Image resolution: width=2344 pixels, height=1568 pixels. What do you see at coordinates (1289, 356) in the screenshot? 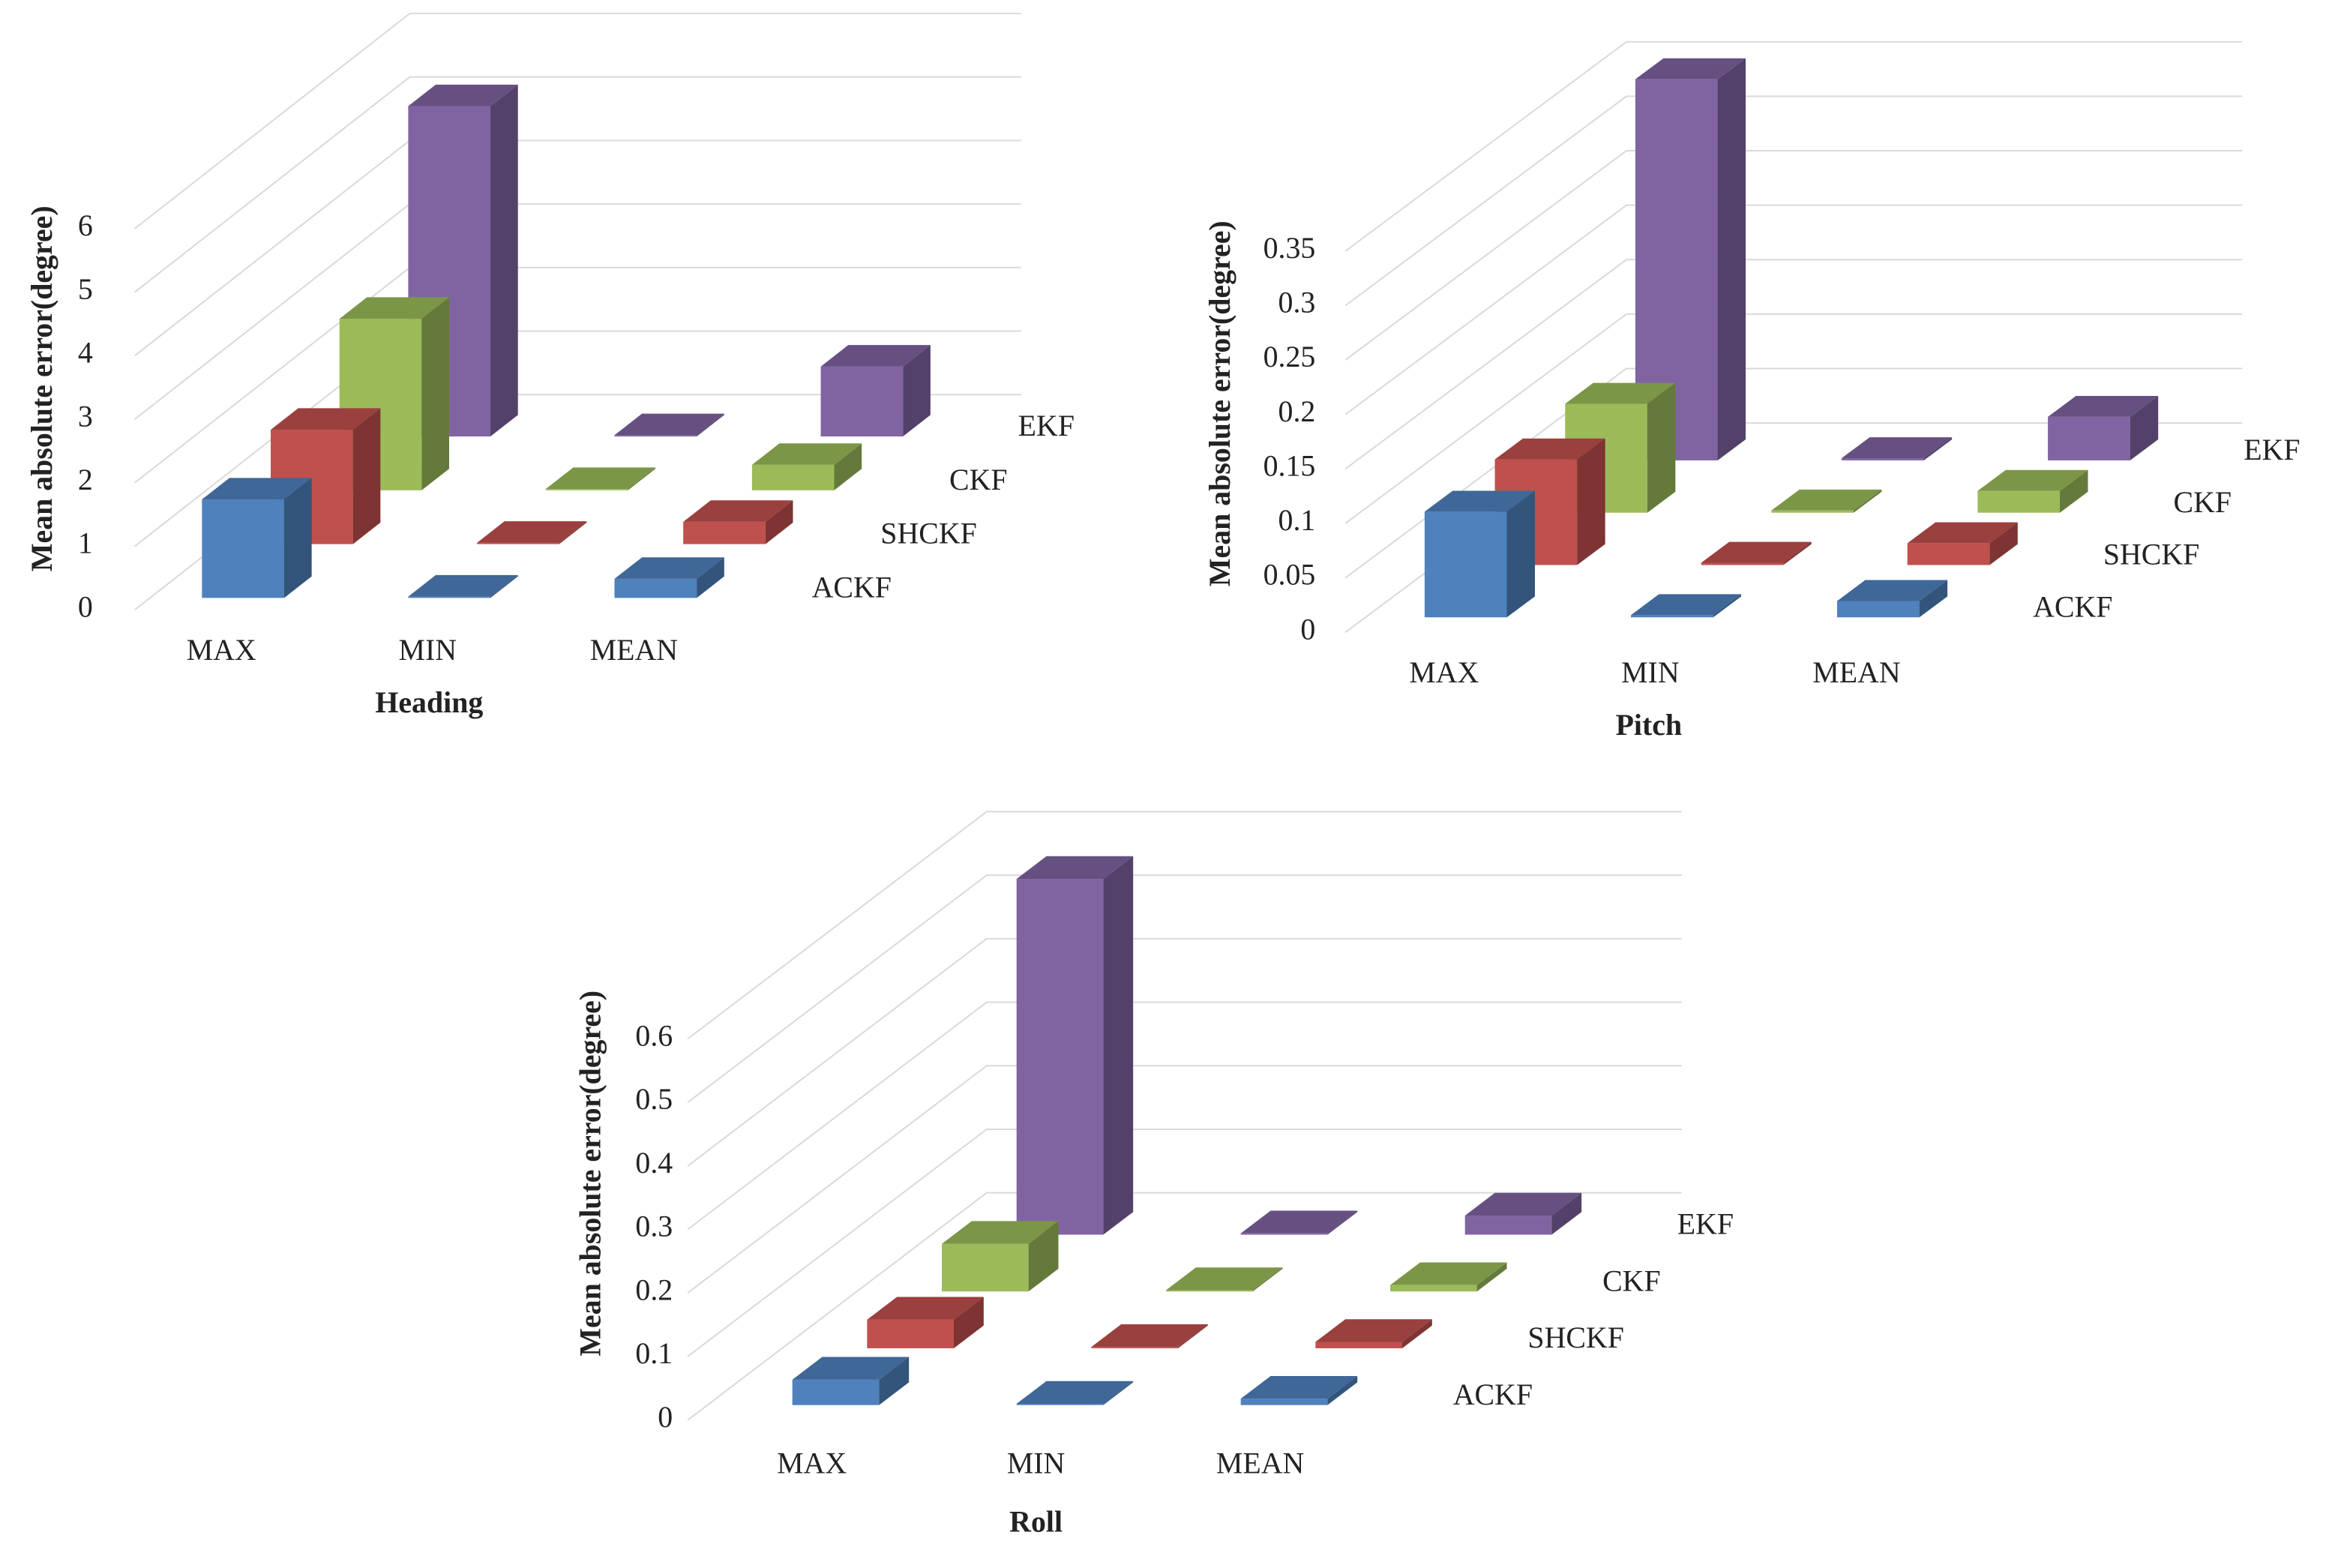
I see `y-tick-label: 0.25` at bounding box center [1289, 356].